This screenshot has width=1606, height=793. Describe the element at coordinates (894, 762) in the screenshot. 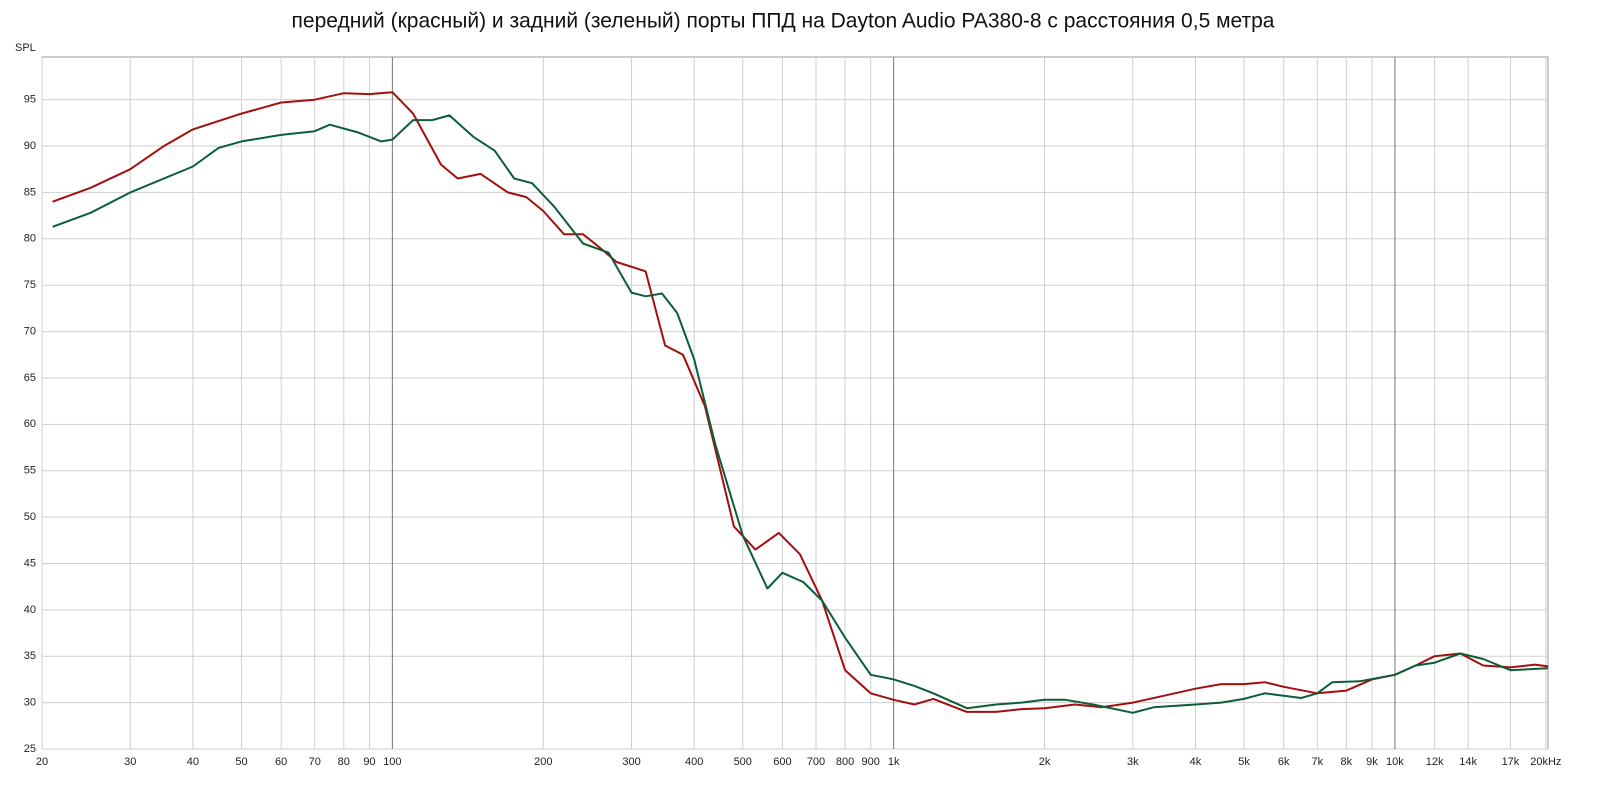

I see `x-tick-label: 1k` at that location.